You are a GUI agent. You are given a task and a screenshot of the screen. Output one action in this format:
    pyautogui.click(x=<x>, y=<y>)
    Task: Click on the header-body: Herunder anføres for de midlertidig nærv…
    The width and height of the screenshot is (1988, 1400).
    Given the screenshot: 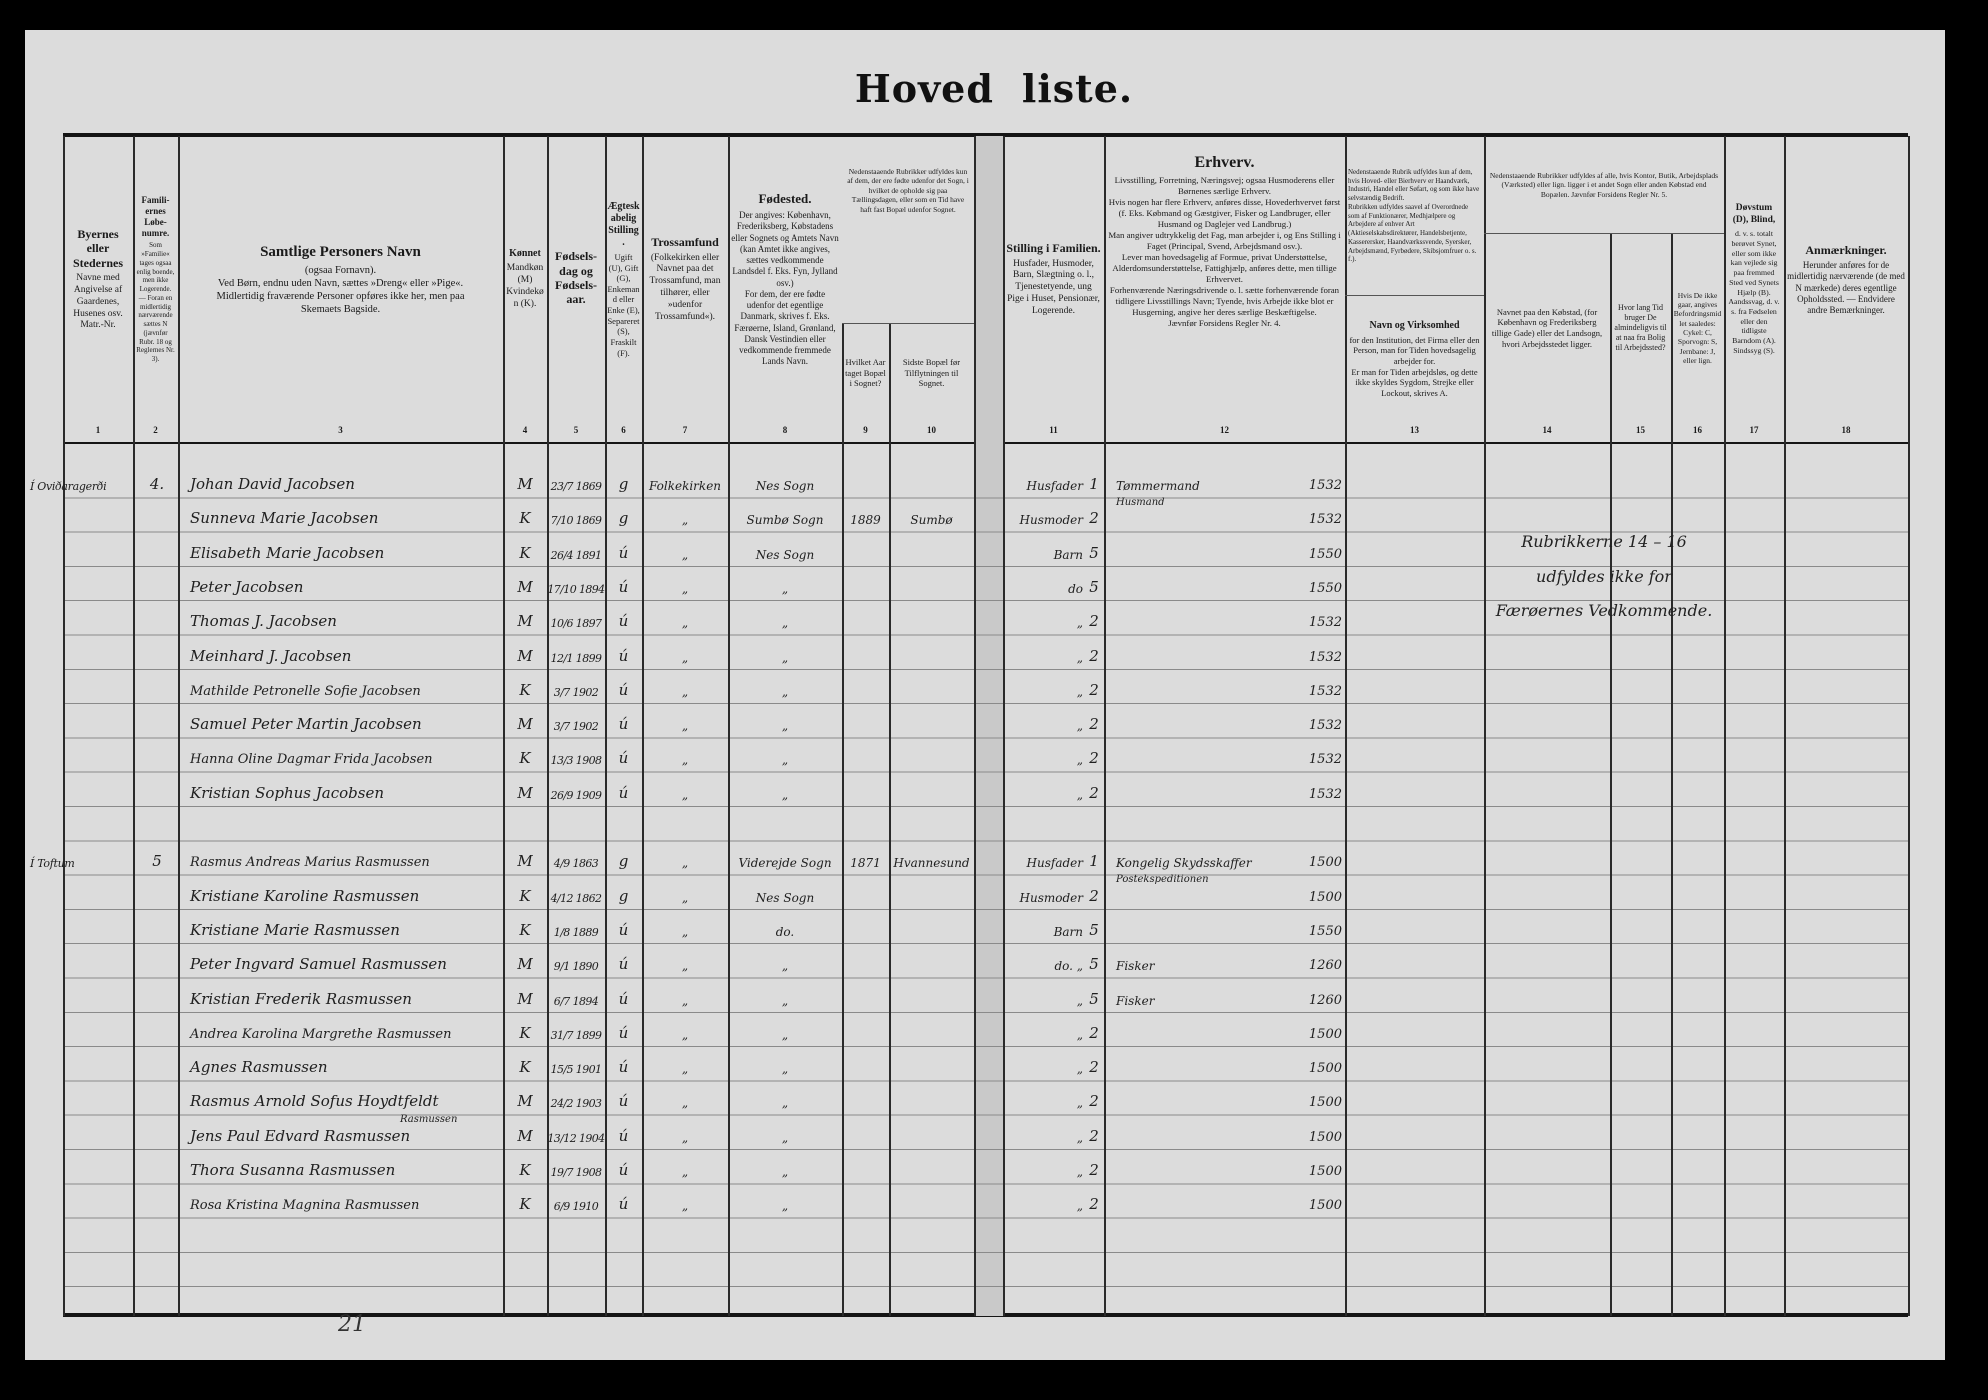 What is the action you would take?
    pyautogui.click(x=1846, y=288)
    